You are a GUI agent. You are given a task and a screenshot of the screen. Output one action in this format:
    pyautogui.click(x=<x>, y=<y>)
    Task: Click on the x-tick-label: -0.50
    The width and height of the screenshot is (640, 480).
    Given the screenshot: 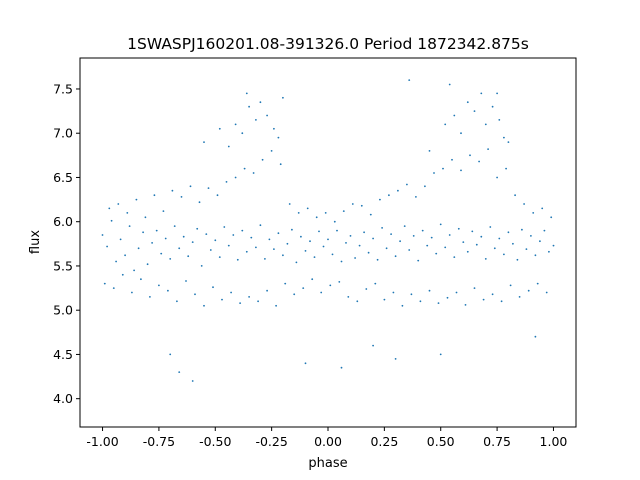 What is the action you would take?
    pyautogui.click(x=215, y=441)
    